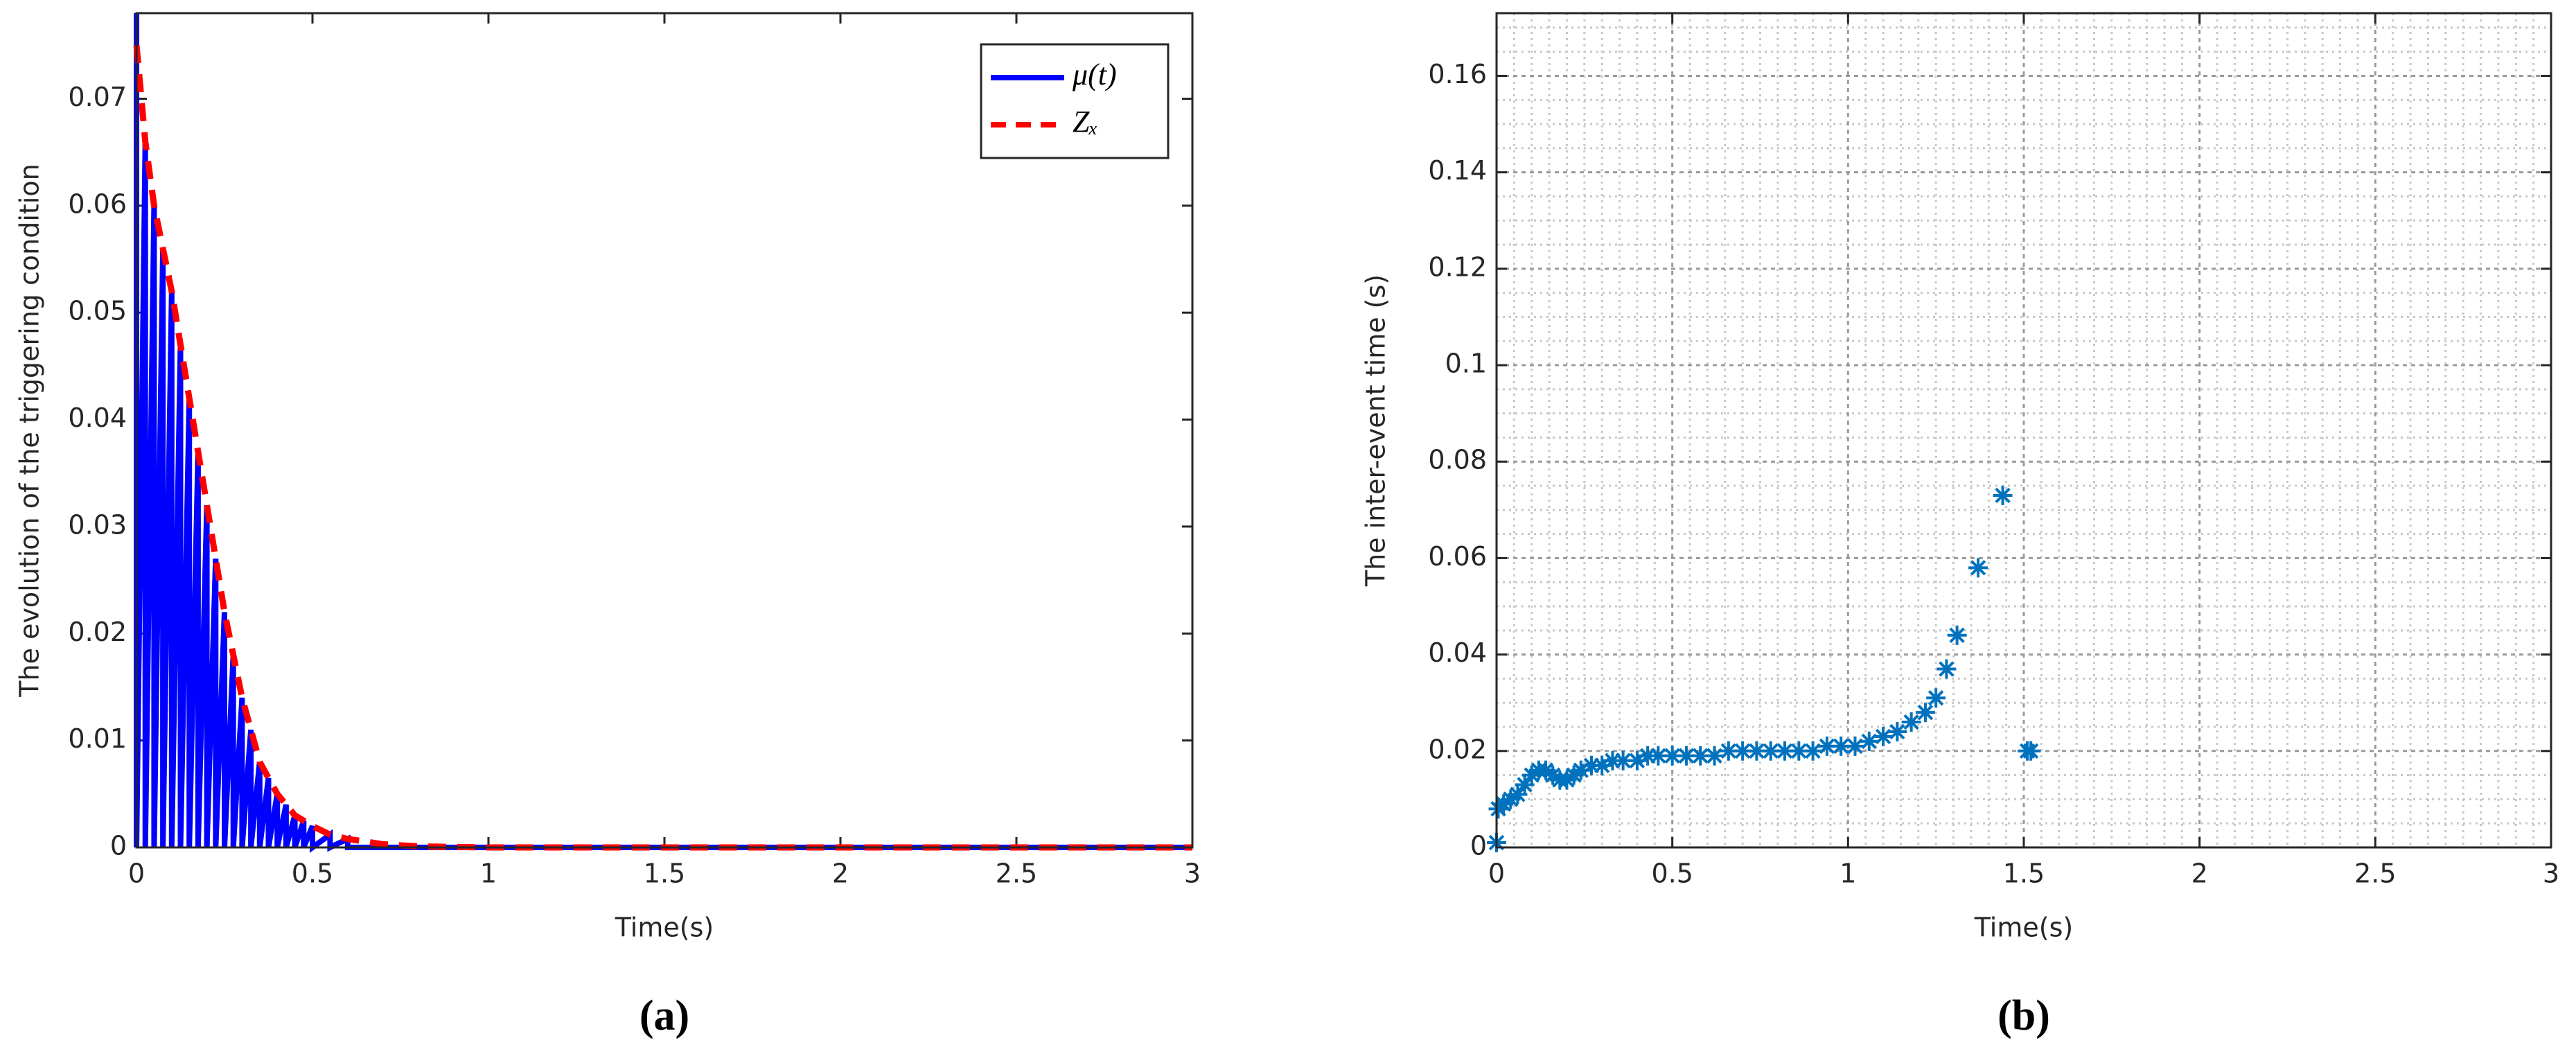  What do you see at coordinates (1458, 267) in the screenshot?
I see `y-tick-label: 0.12` at bounding box center [1458, 267].